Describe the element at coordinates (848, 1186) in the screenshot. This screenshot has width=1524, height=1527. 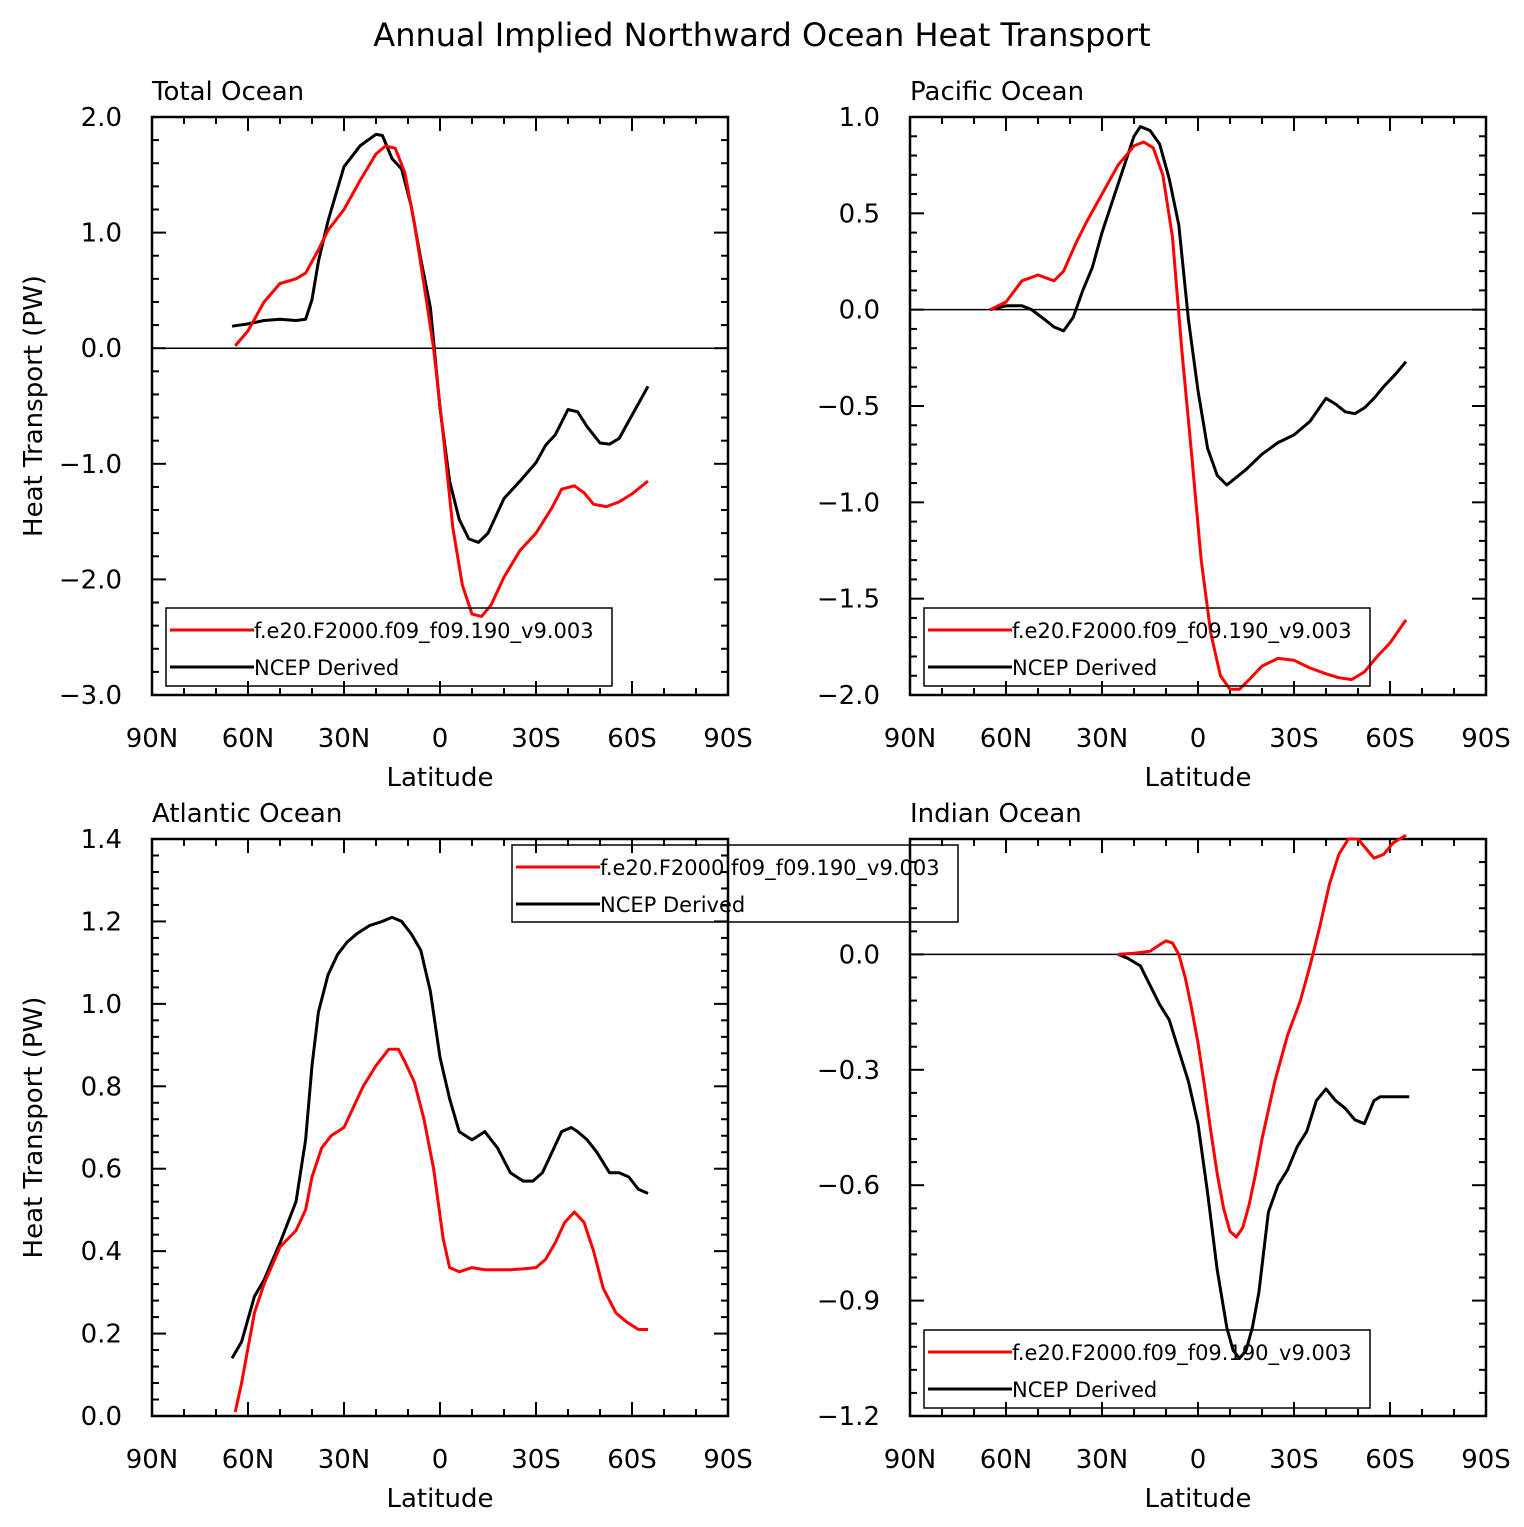
I see `y-tick-label: −0.6` at that location.